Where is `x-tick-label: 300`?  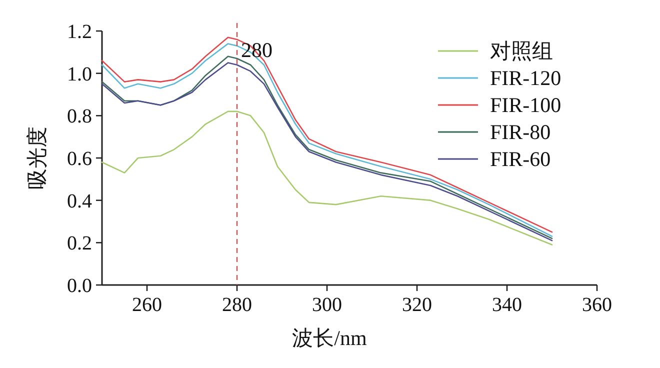
x-tick-label: 300 is located at coordinates (327, 305).